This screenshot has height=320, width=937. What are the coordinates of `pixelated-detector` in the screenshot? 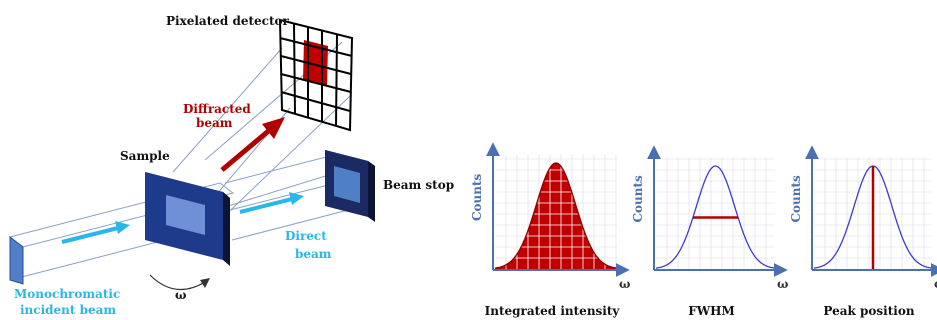 It's located at (316, 75).